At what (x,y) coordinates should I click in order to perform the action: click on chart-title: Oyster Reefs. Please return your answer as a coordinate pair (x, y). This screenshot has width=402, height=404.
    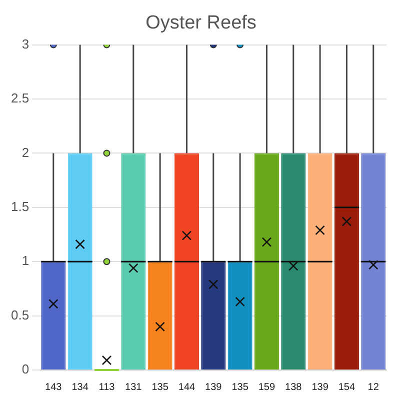
    Looking at the image, I should click on (201, 23).